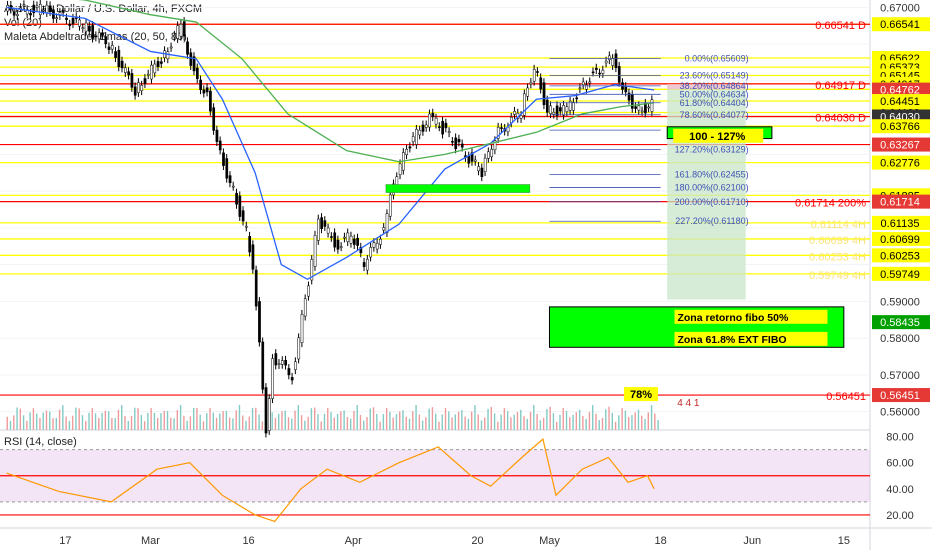 This screenshot has height=550, width=932. Describe the element at coordinates (900, 396) in the screenshot. I see `price-tag: 0.56451` at that location.